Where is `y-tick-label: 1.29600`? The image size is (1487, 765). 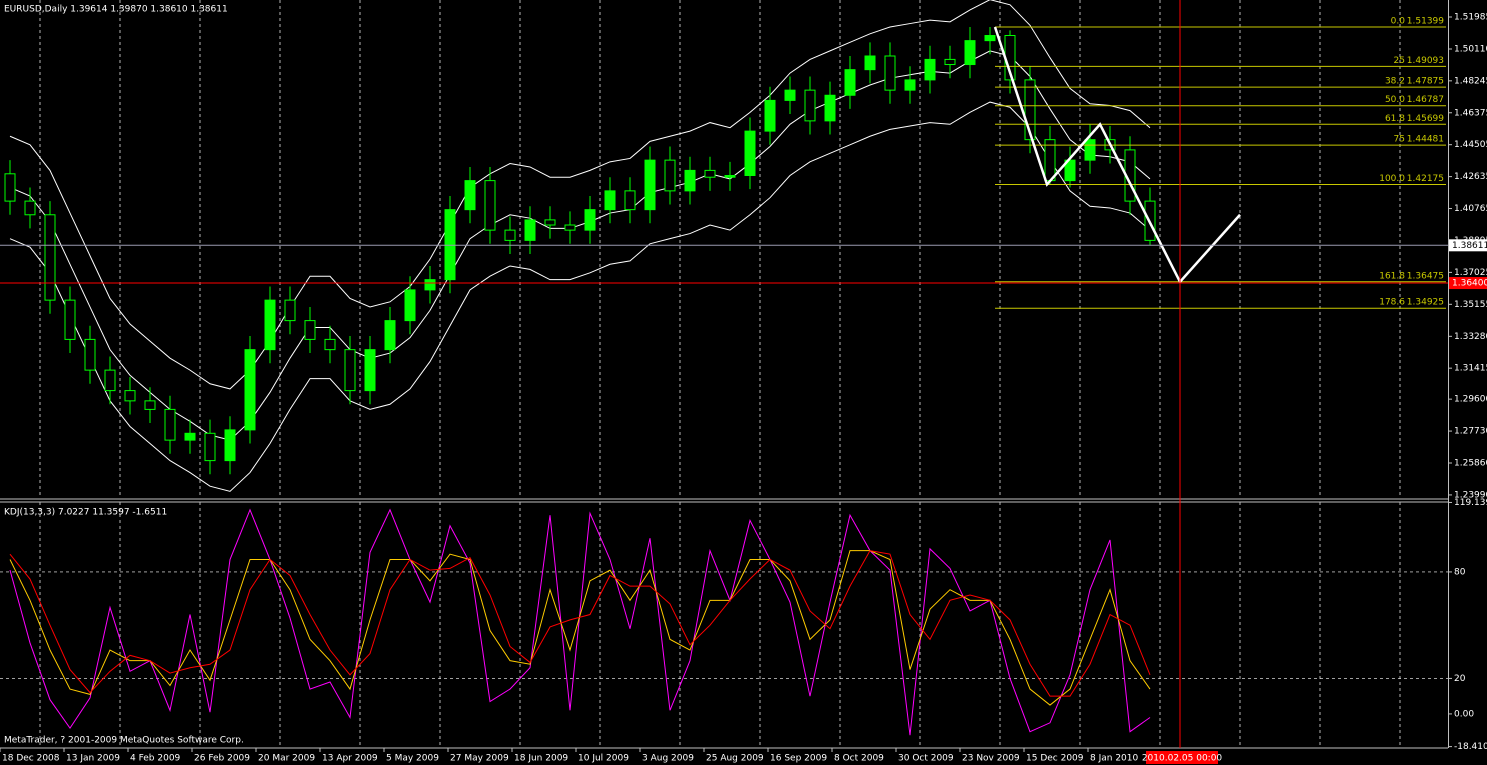
y-tick-label: 1.29600 is located at coordinates (1470, 400).